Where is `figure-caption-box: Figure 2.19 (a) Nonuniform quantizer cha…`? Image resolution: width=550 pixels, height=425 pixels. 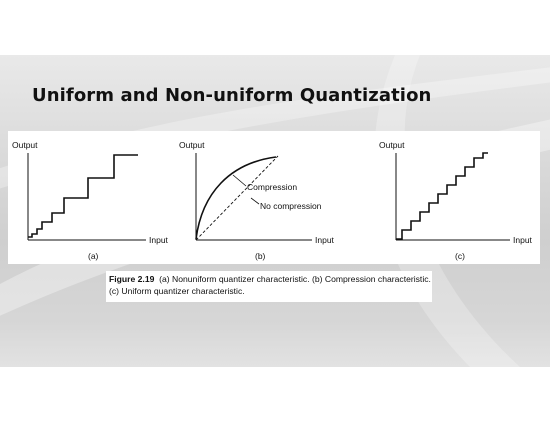 figure-caption-box: Figure 2.19 (a) Nonuniform quantizer cha… is located at coordinates (269, 286).